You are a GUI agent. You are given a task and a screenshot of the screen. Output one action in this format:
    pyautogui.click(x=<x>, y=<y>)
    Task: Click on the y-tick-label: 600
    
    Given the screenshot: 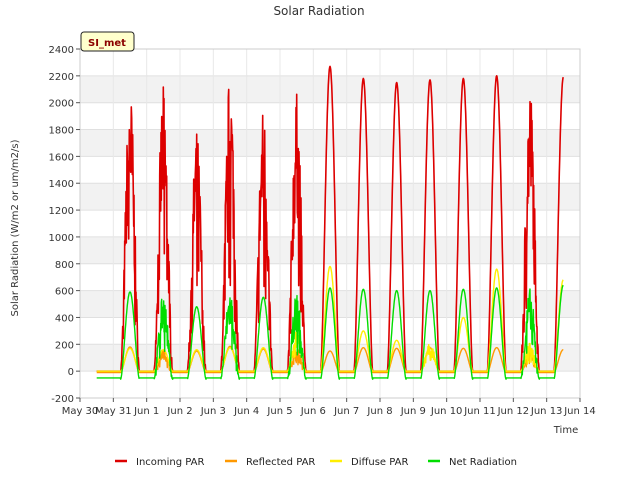 What is the action you would take?
    pyautogui.click(x=64, y=292)
    